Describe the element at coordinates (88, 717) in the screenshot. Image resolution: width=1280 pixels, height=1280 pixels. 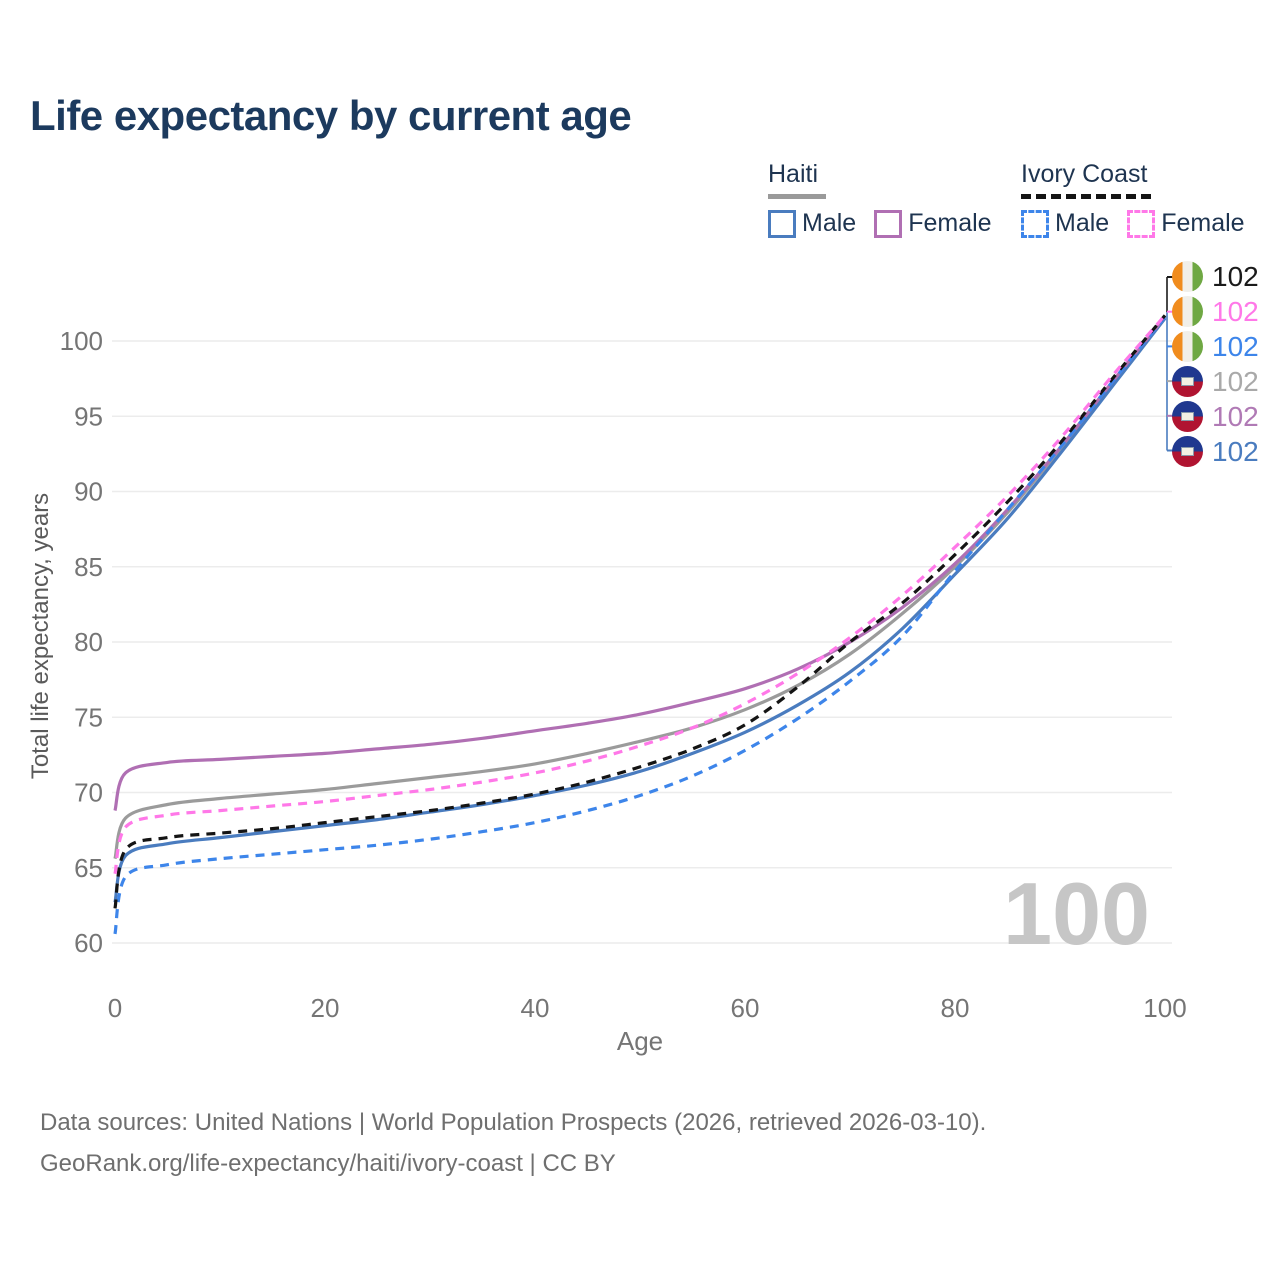
I see `y-tick-label: 75` at that location.